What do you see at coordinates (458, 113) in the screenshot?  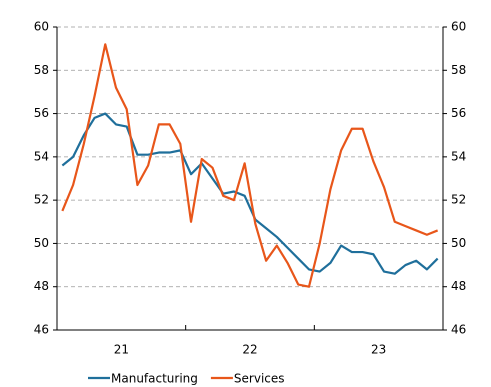 I see `y2-tick-label: 56` at bounding box center [458, 113].